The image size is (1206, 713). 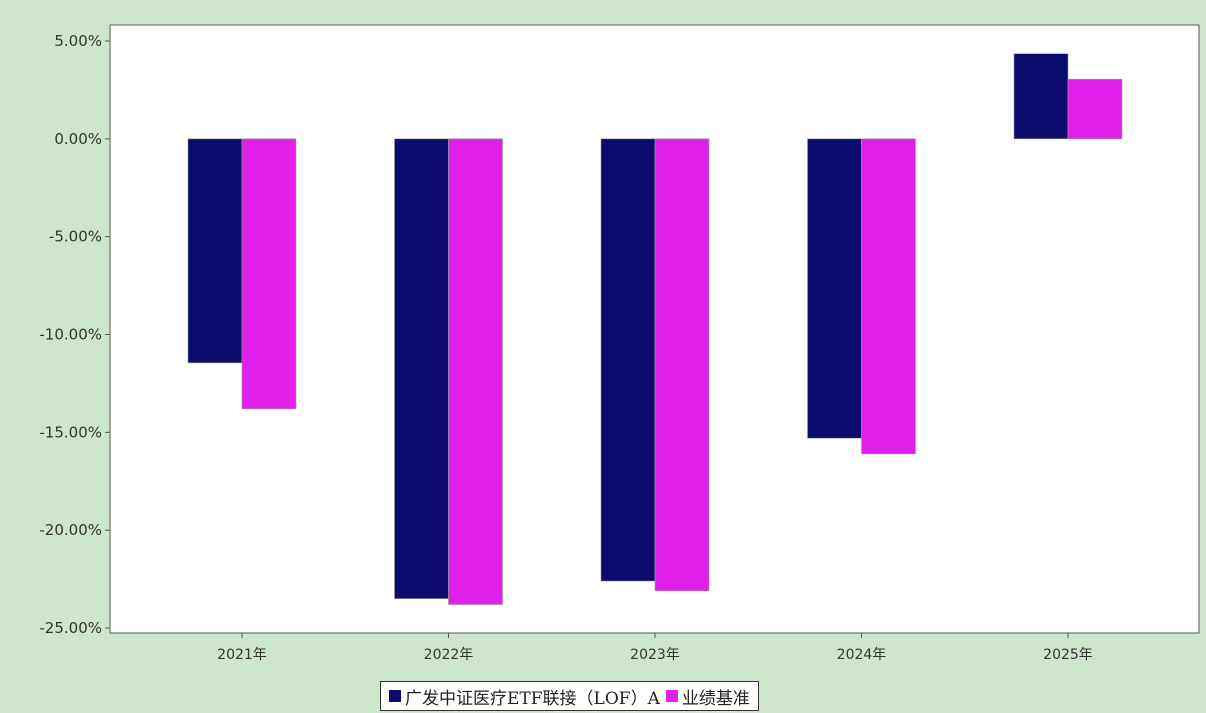 What do you see at coordinates (715, 698) in the screenshot?
I see `legend-label-benchmark: 业绩基准` at bounding box center [715, 698].